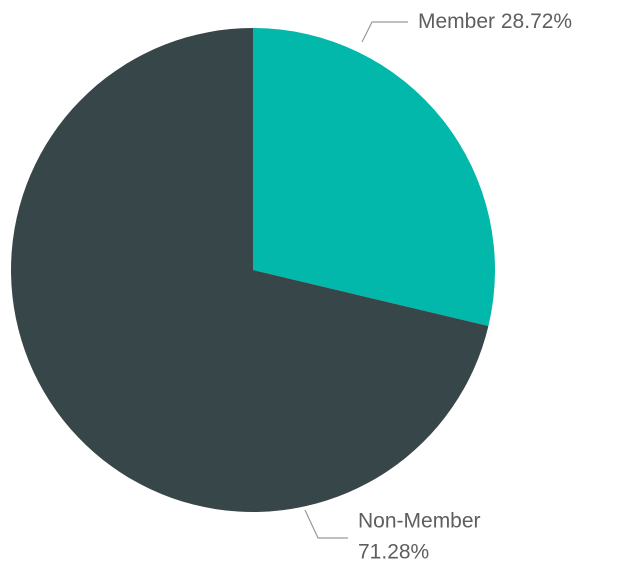 The width and height of the screenshot is (640, 571). What do you see at coordinates (419, 521) in the screenshot?
I see `category-label: Non-Member` at bounding box center [419, 521].